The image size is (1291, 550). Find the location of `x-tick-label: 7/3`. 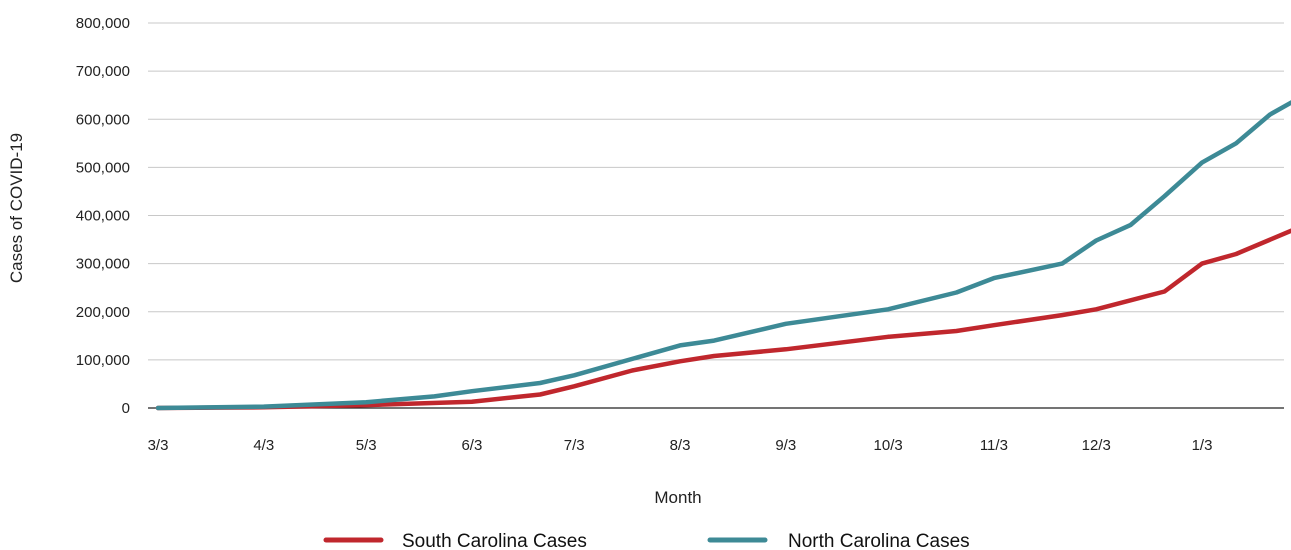

x-tick-label: 7/3 is located at coordinates (574, 445).